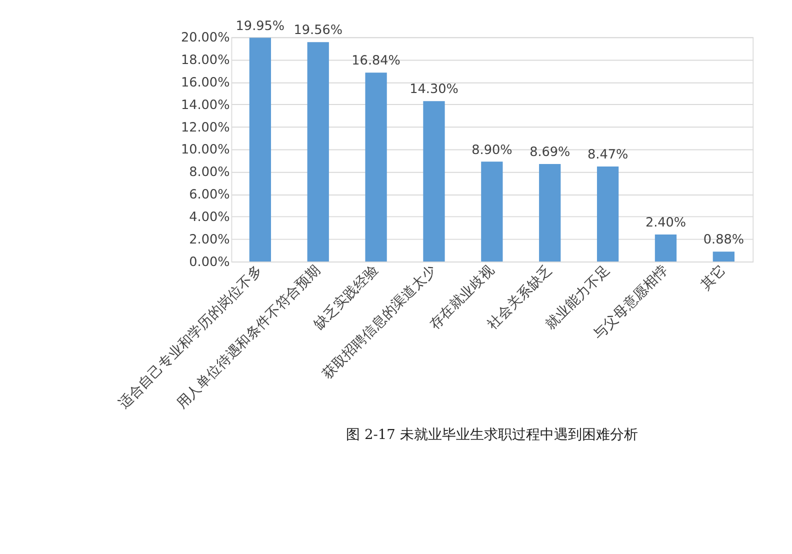 The width and height of the screenshot is (792, 554). I want to click on x-tick-label: 其它, so click(714, 278).